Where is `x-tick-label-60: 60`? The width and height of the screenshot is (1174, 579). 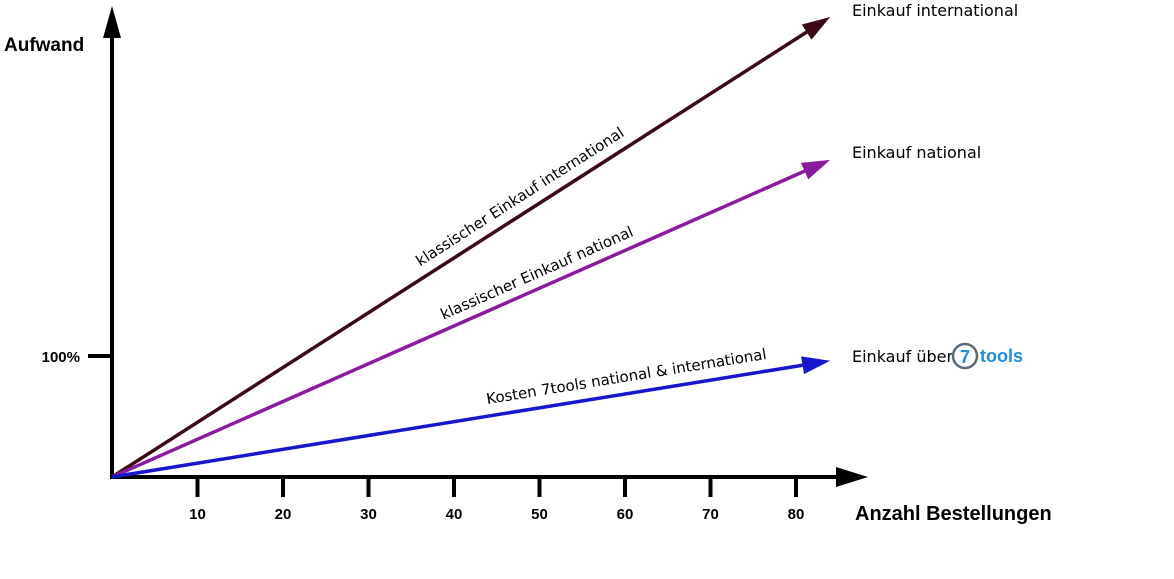 x-tick-label-60: 60 is located at coordinates (625, 514).